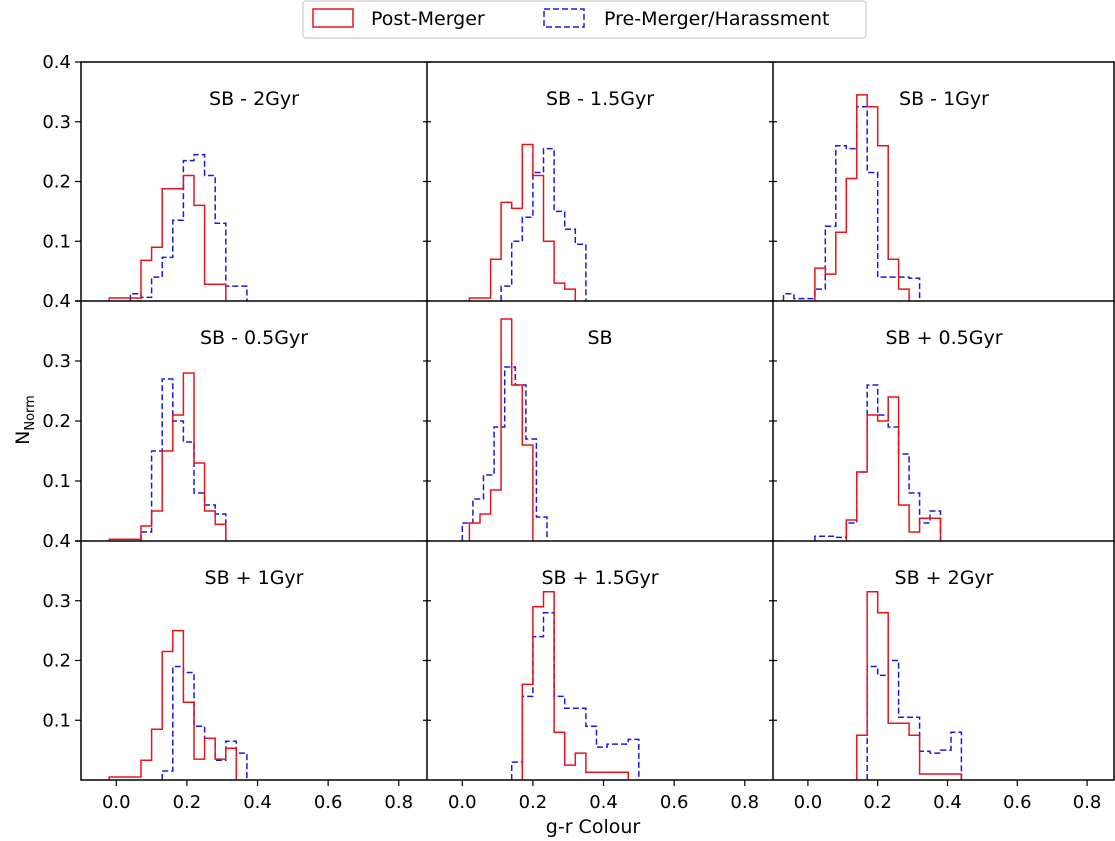 This screenshot has height=841, width=1115. What do you see at coordinates (600, 99) in the screenshot?
I see `panel-title: SB - 1.5Gyr` at bounding box center [600, 99].